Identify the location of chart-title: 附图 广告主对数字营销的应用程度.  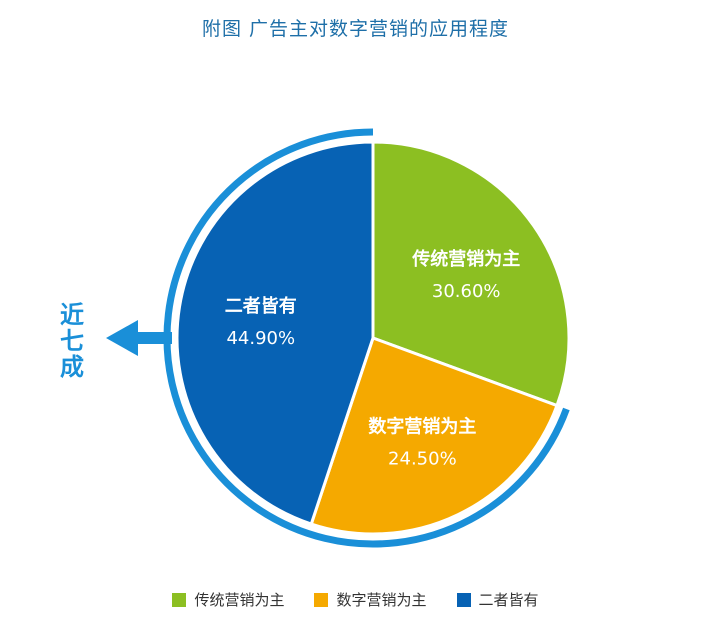
(355, 29).